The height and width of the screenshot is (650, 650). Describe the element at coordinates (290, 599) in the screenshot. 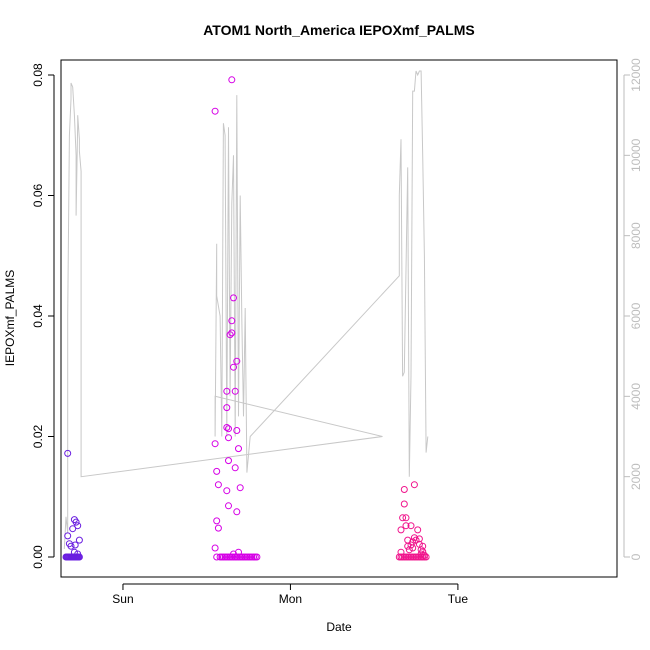

I see `x-tick-label: Mon` at that location.